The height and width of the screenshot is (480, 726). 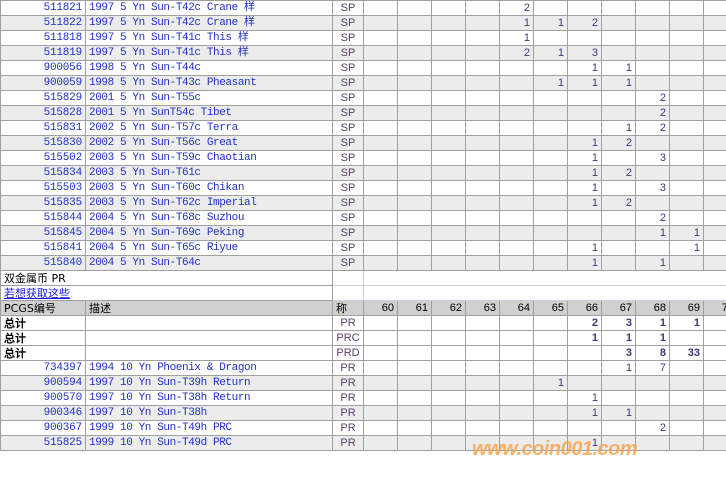 I want to click on header-pcgs-number: PCGS编号, so click(x=43, y=308).